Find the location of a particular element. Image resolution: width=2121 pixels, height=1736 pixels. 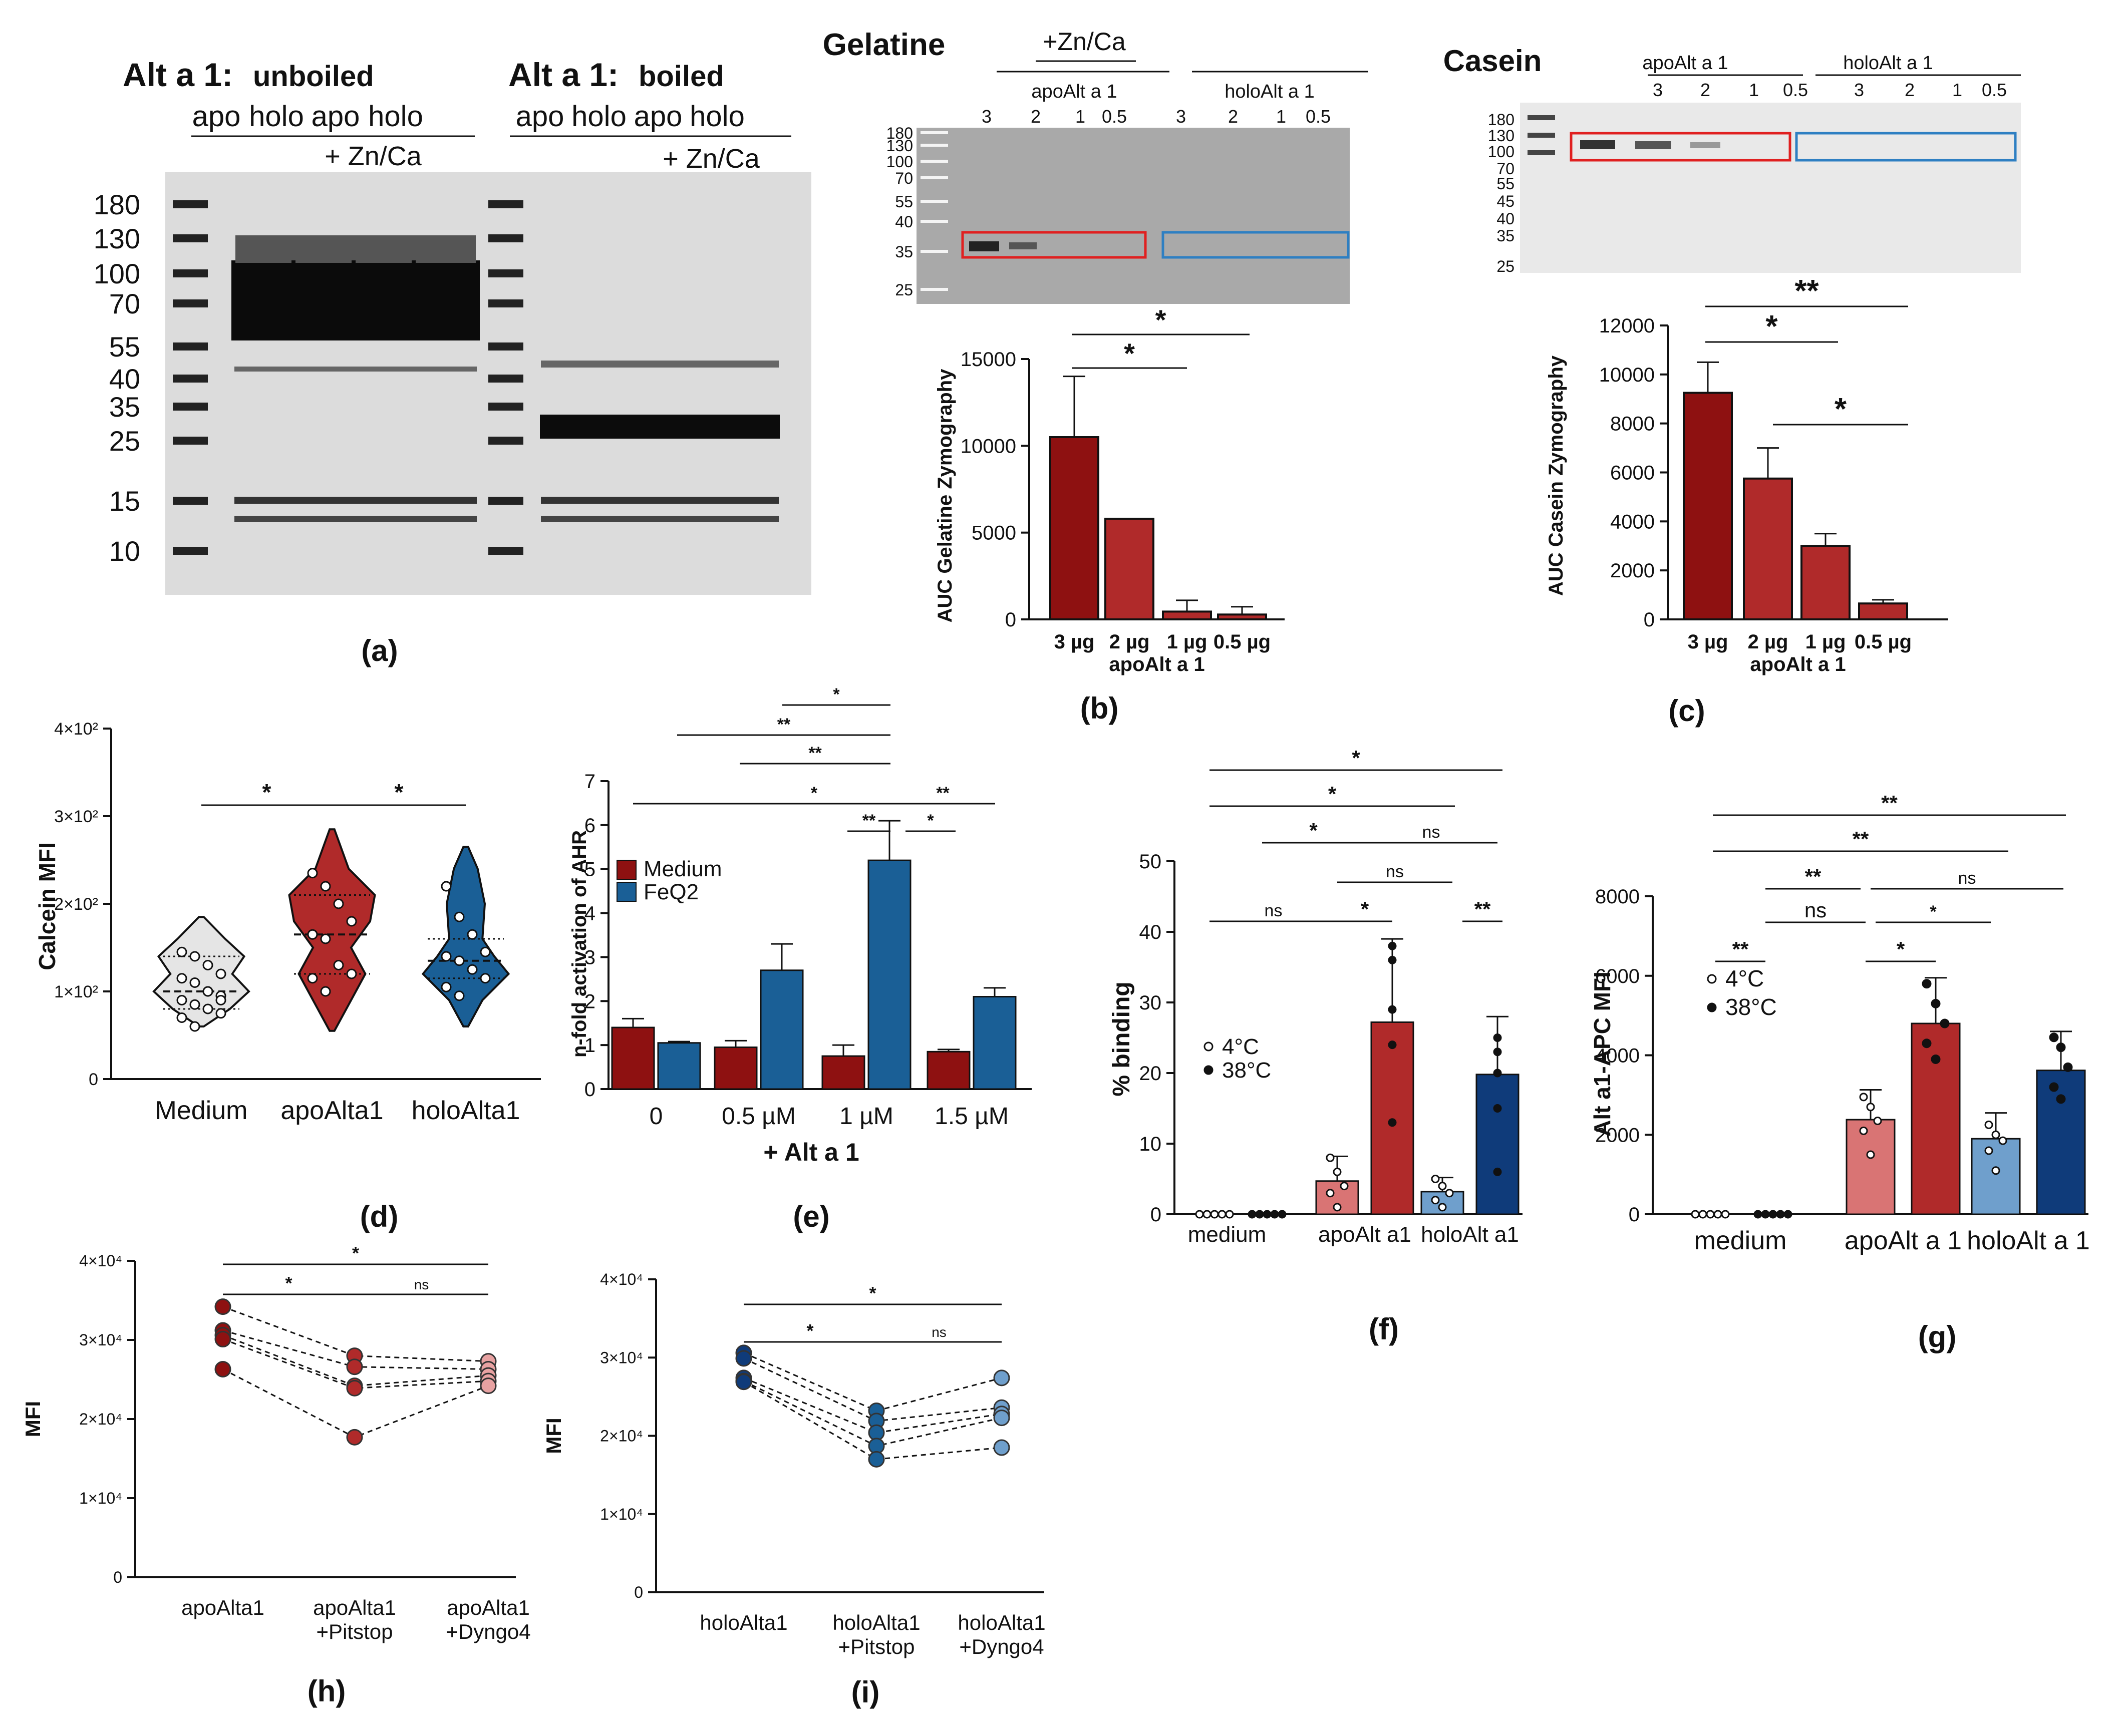

chart-b-sig-2-label: * is located at coordinates (1160, 320).